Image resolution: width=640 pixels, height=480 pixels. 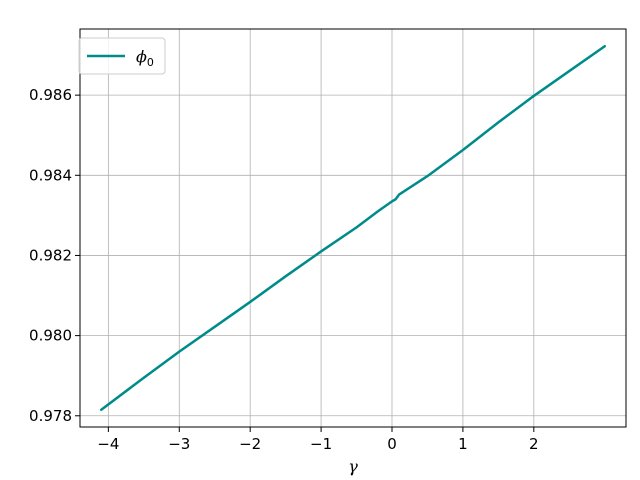 What do you see at coordinates (250, 444) in the screenshot?
I see `x-tick-label: −2` at bounding box center [250, 444].